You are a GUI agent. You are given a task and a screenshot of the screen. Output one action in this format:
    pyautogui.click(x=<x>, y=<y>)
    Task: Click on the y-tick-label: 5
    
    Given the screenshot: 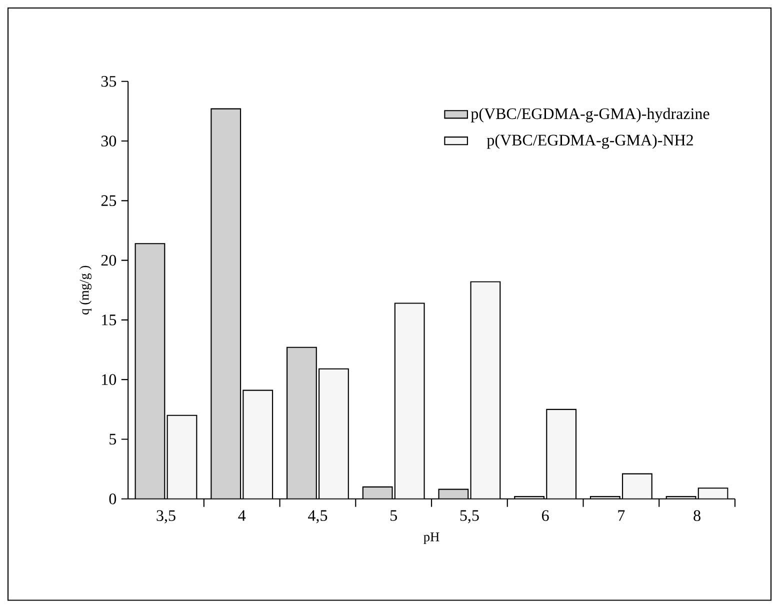 What is the action you would take?
    pyautogui.click(x=113, y=439)
    